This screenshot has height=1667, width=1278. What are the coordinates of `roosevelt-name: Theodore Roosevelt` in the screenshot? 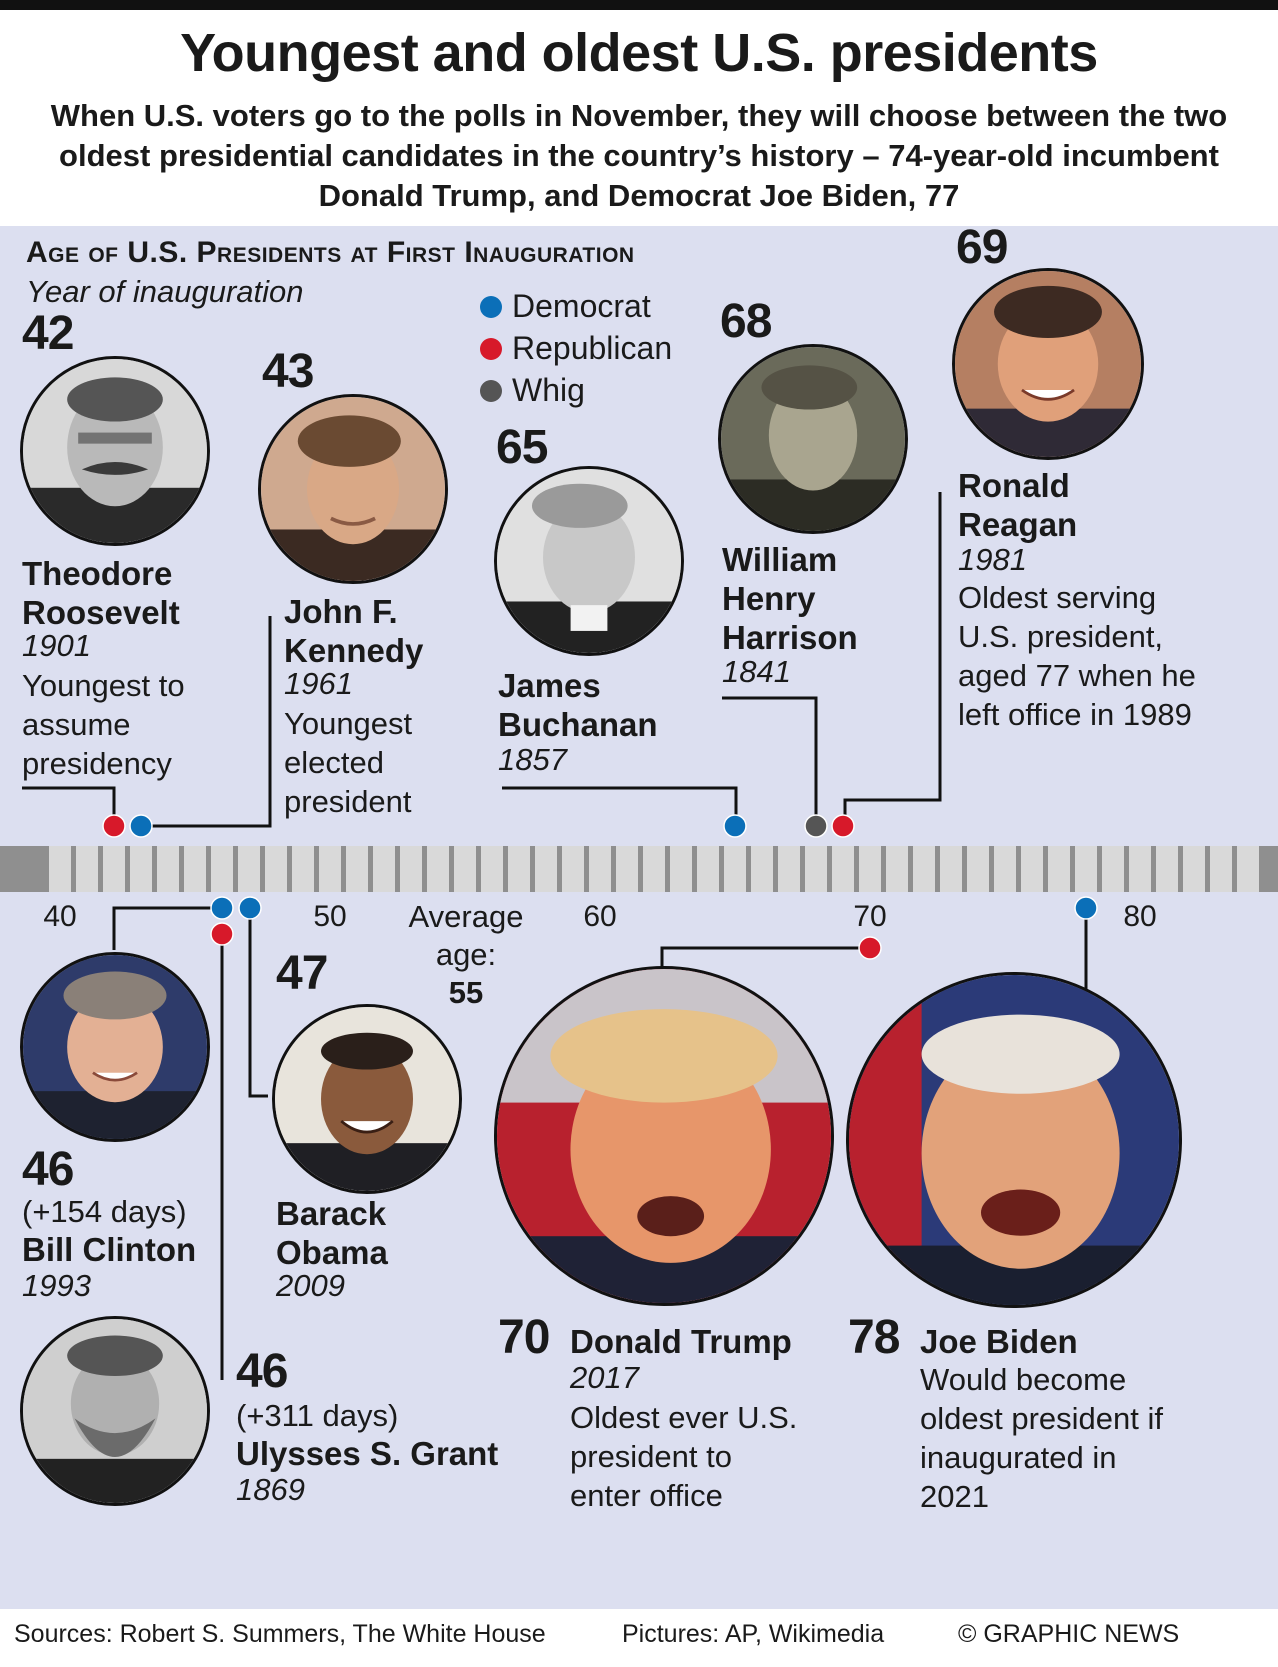 It's located at (101, 593).